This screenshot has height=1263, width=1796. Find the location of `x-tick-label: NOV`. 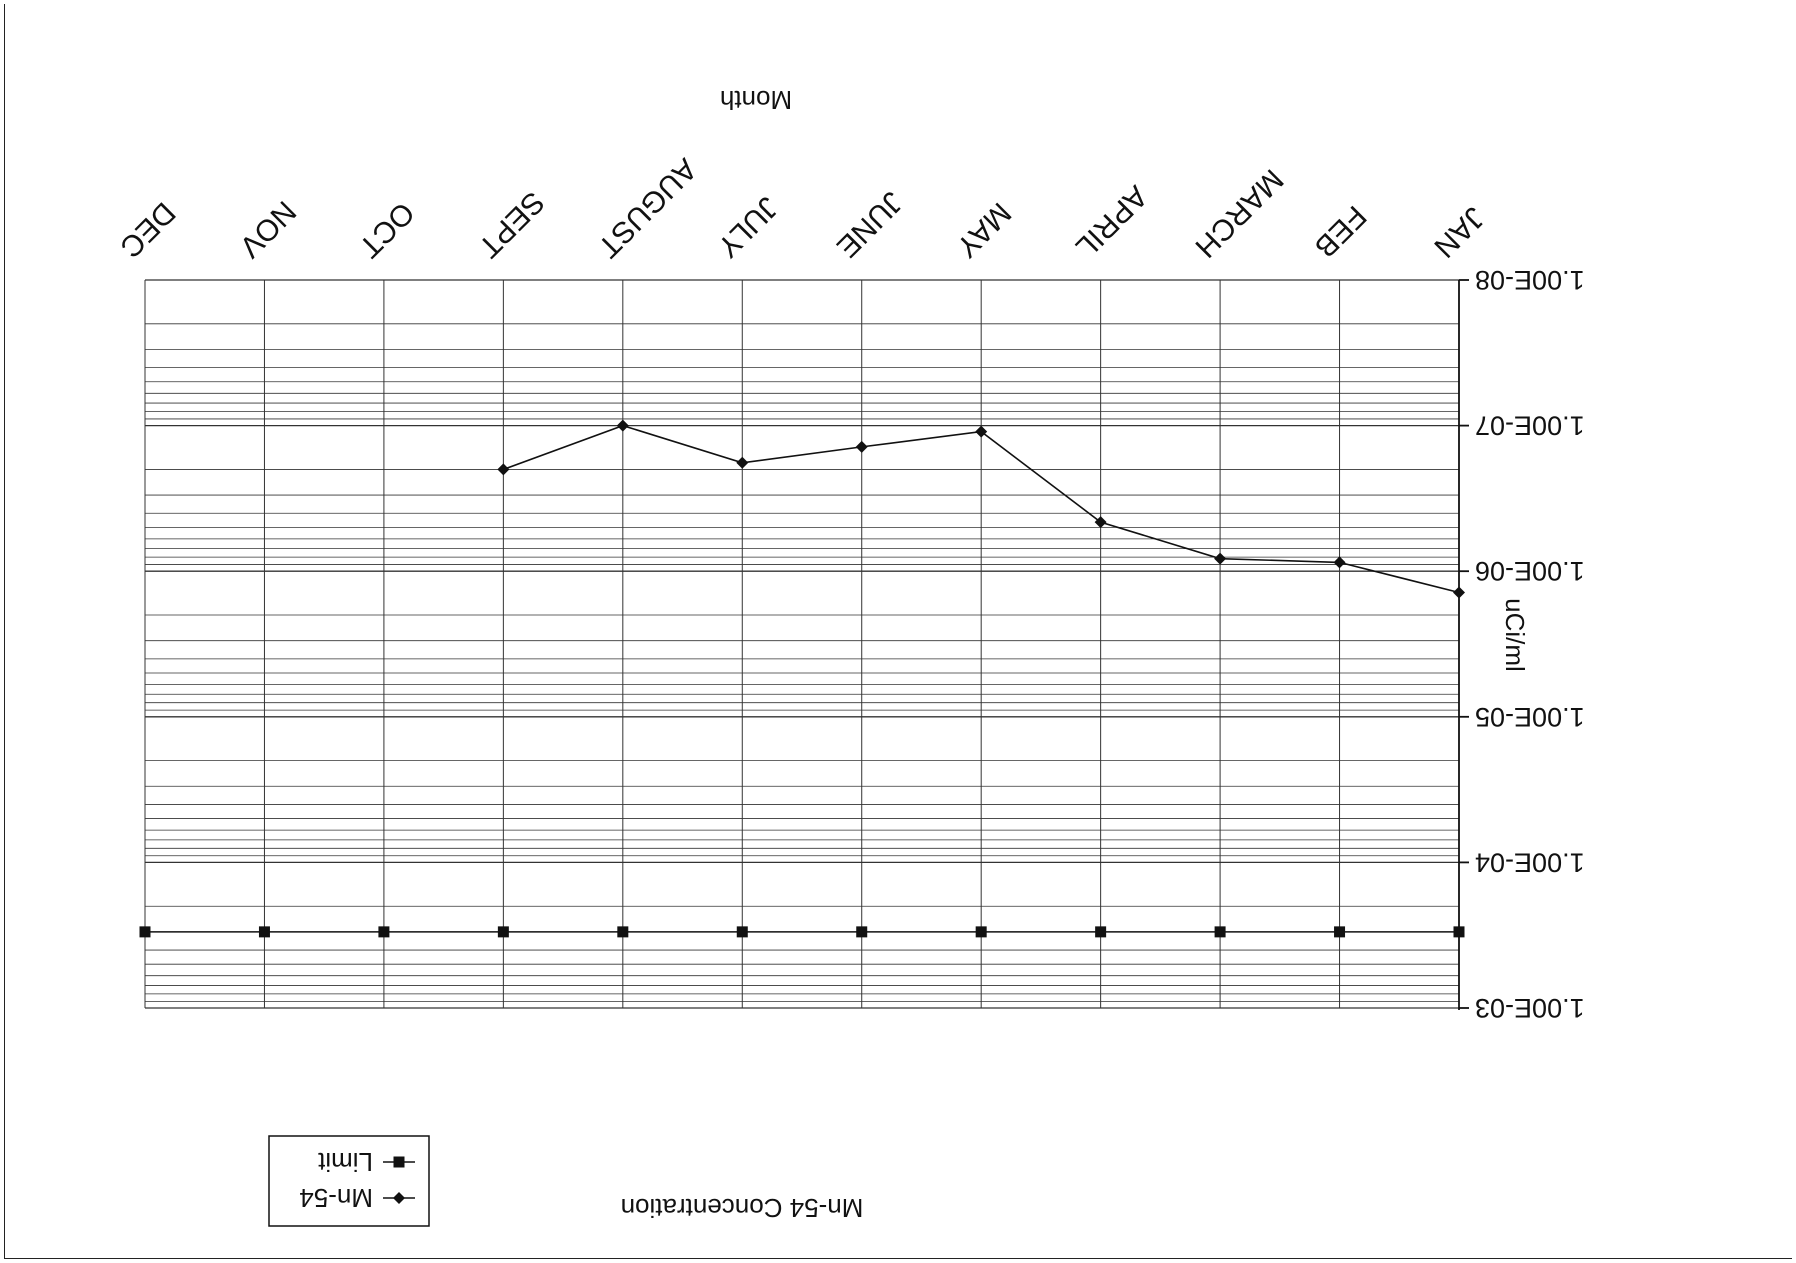

x-tick-label: NOV is located at coordinates (267, 228).